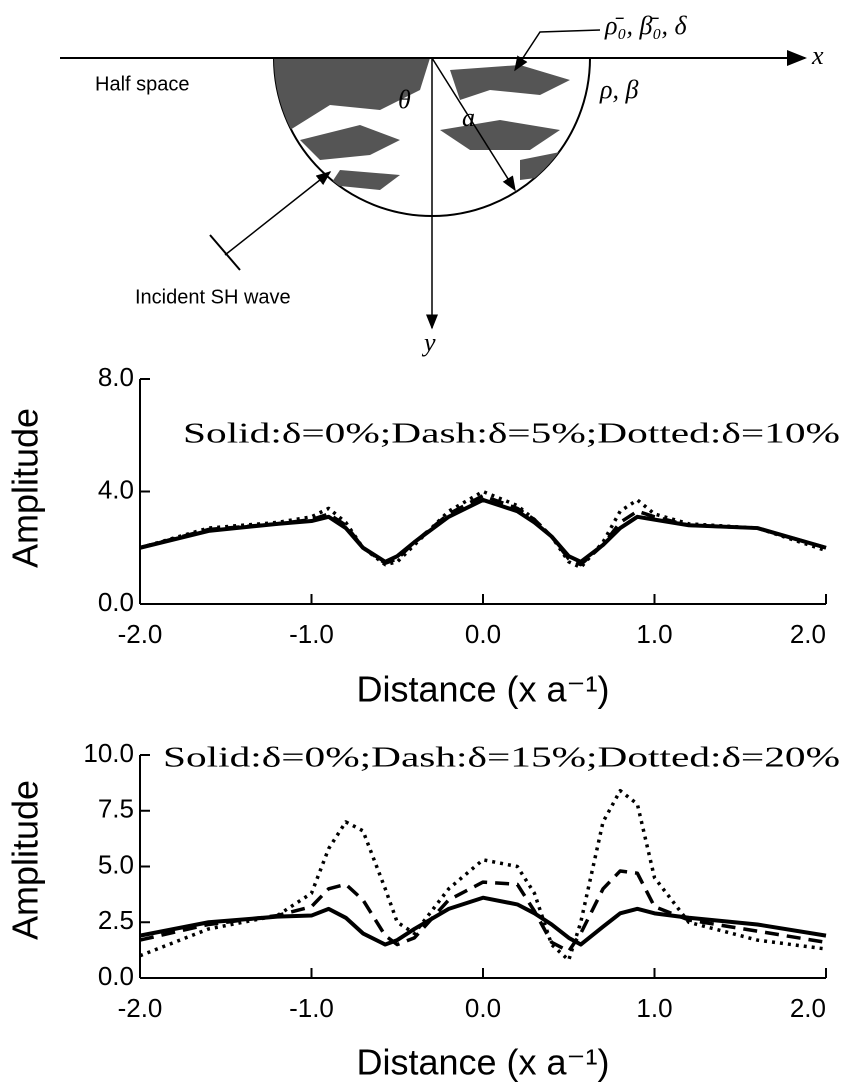 This screenshot has width=848, height=1088. I want to click on half-space-label: Half space, so click(142, 84).